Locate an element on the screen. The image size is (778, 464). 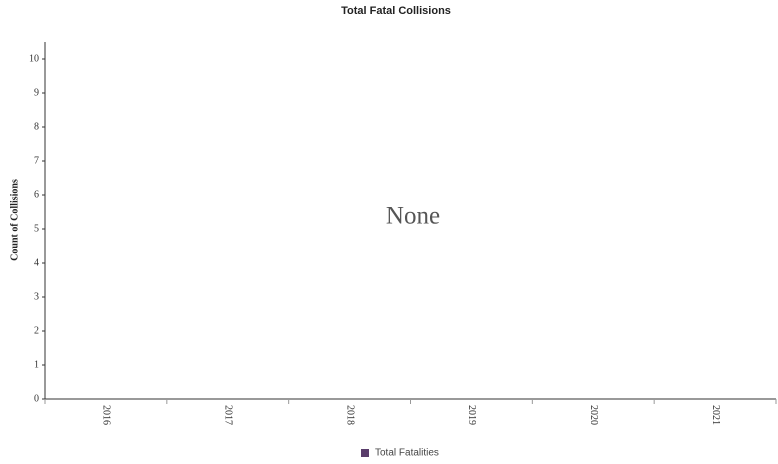
y-axis-label: Count of Collisions is located at coordinates (14, 220).